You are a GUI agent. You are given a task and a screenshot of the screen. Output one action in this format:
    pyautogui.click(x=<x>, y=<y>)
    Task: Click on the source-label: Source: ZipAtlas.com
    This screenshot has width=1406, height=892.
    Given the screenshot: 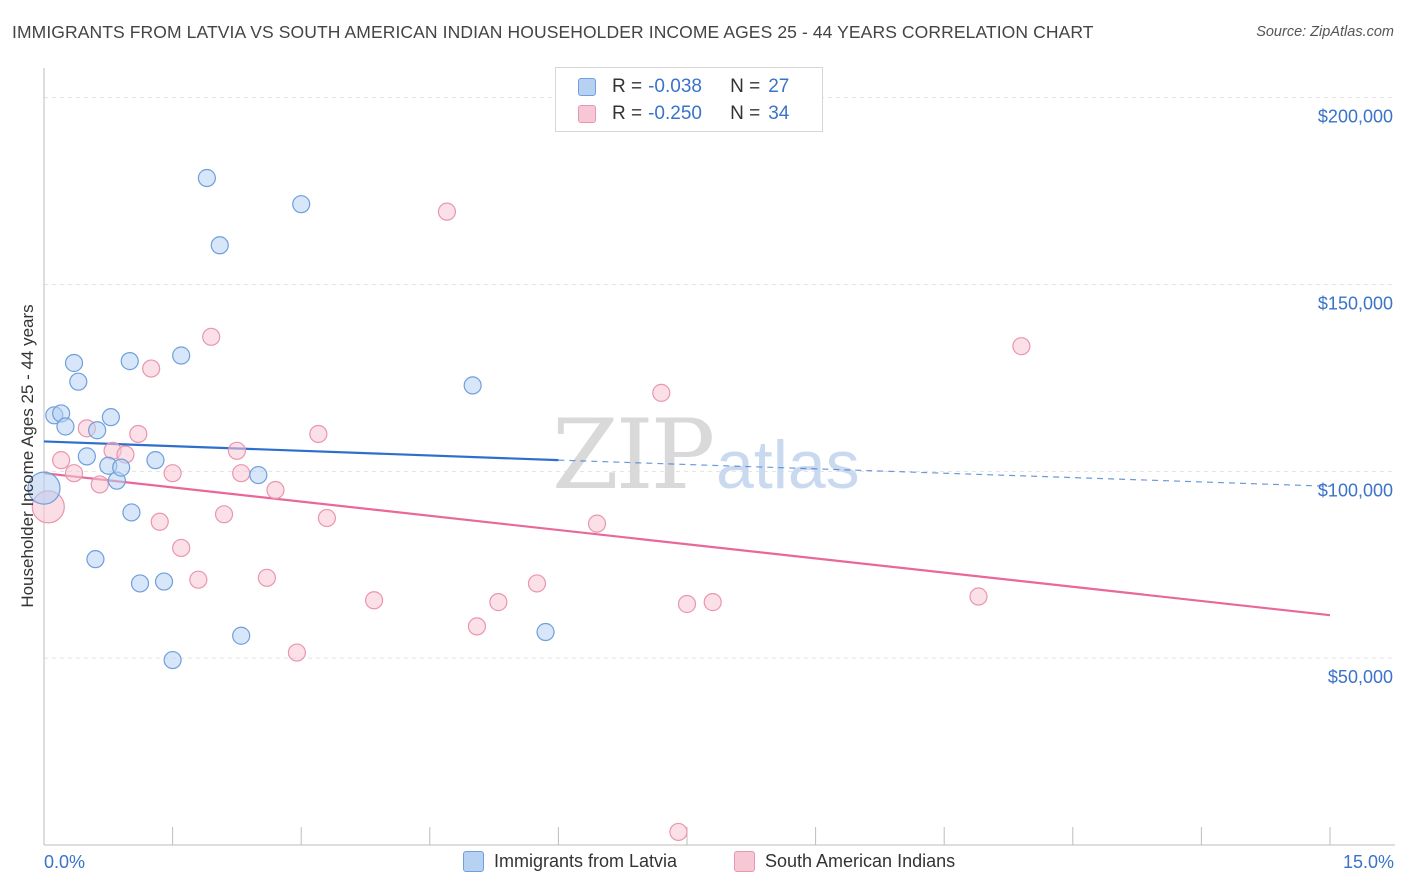 What is the action you would take?
    pyautogui.click(x=1325, y=32)
    